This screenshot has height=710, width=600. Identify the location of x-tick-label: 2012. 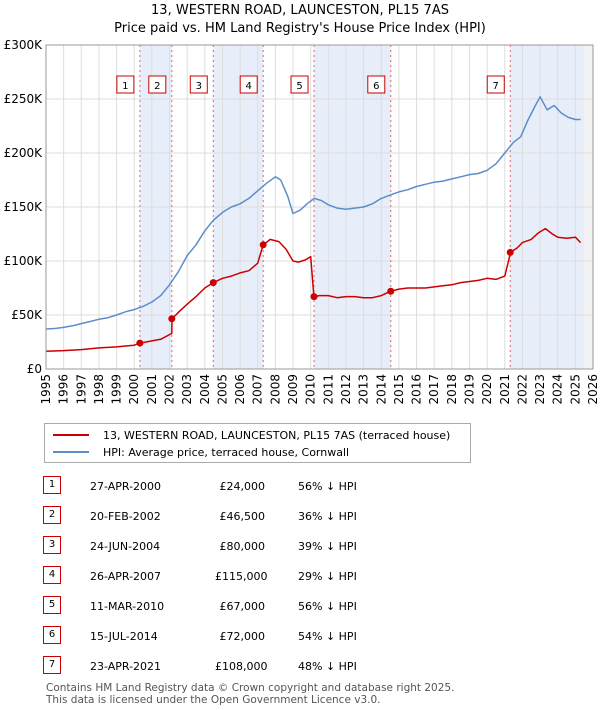
(346, 389).